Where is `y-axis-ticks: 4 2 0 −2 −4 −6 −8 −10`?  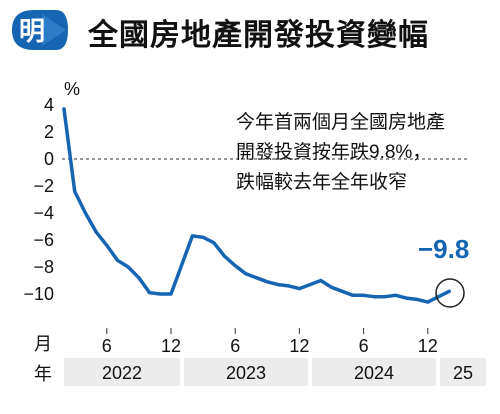 y-axis-ticks: 4 2 0 −2 −4 −6 −8 −10 is located at coordinates (38, 199).